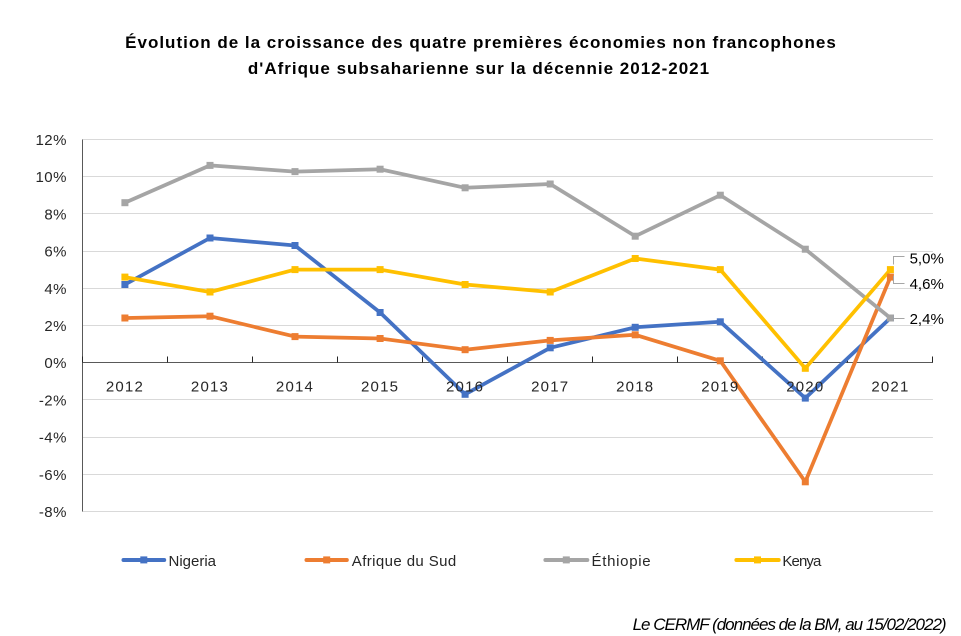 The image size is (961, 636). I want to click on svg-text: 4,6%, so click(927, 284).